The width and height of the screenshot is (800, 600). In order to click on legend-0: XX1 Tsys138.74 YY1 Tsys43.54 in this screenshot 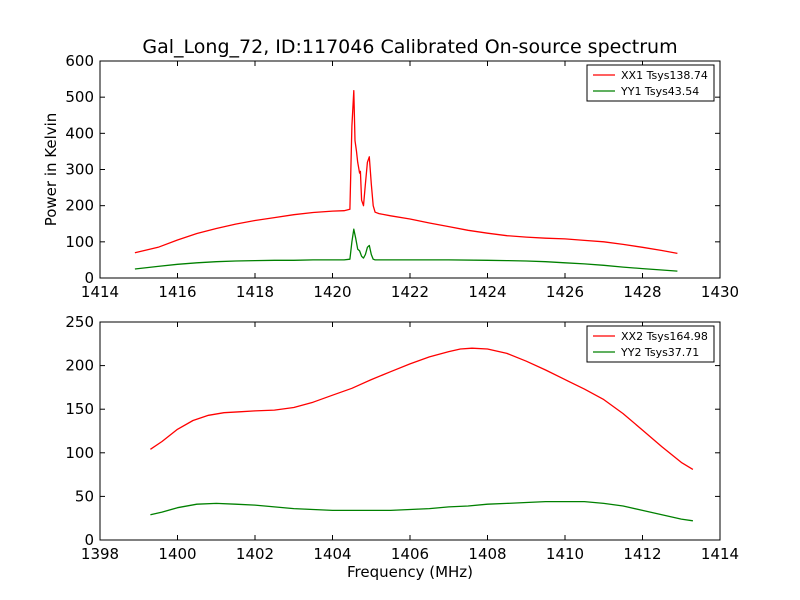, I will do `click(650, 83)`.